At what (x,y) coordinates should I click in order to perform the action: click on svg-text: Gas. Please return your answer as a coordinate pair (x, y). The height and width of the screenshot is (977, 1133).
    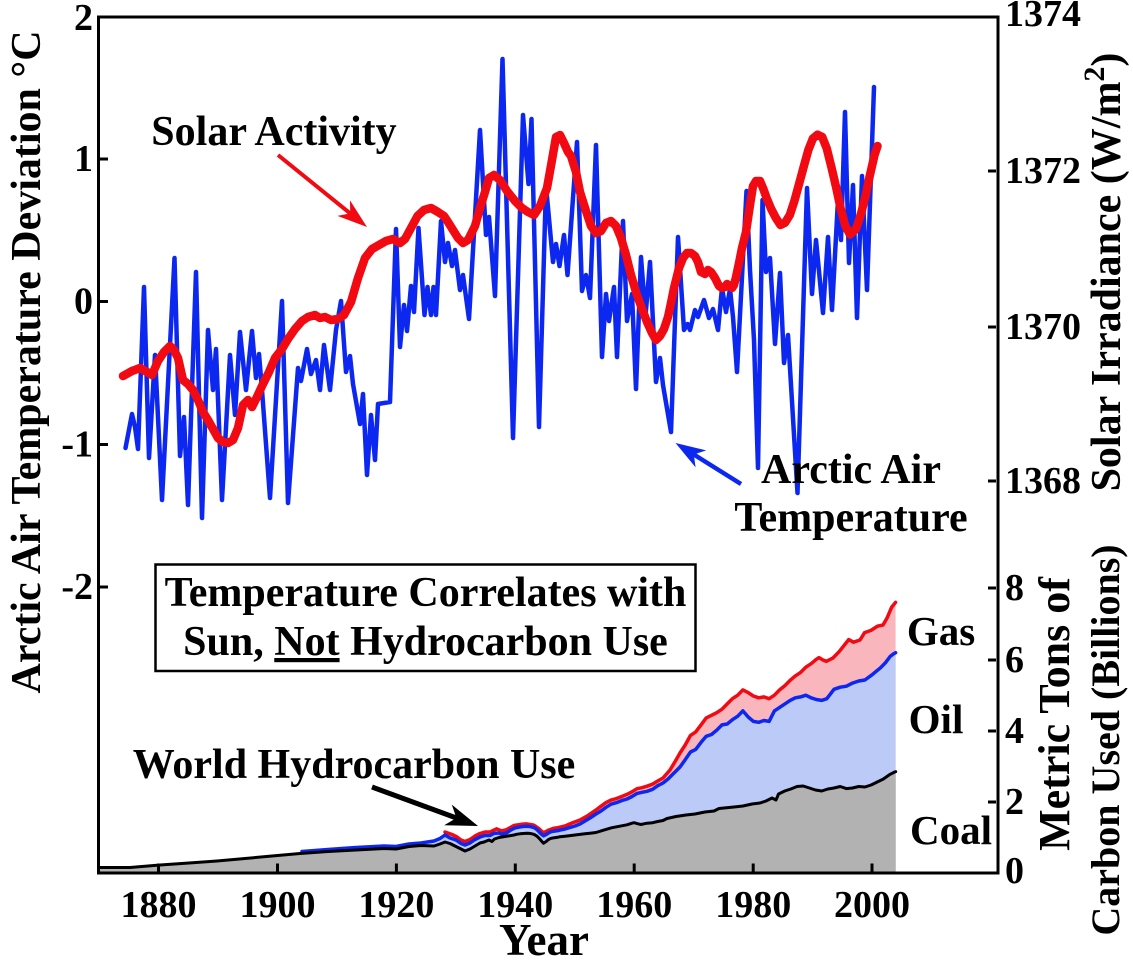
    Looking at the image, I should click on (941, 631).